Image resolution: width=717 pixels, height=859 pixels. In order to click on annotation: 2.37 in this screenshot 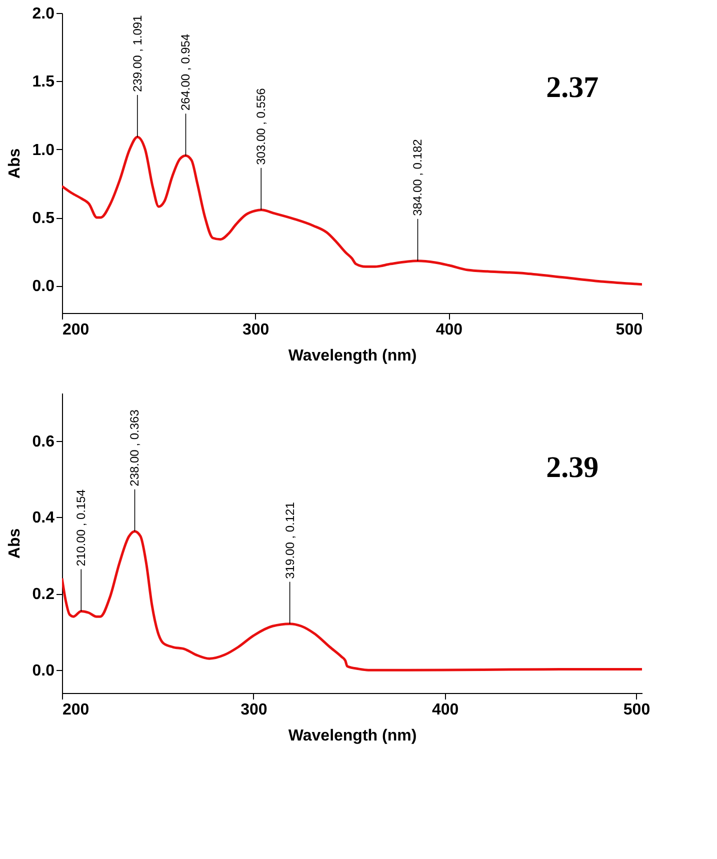, I will do `click(572, 87)`.